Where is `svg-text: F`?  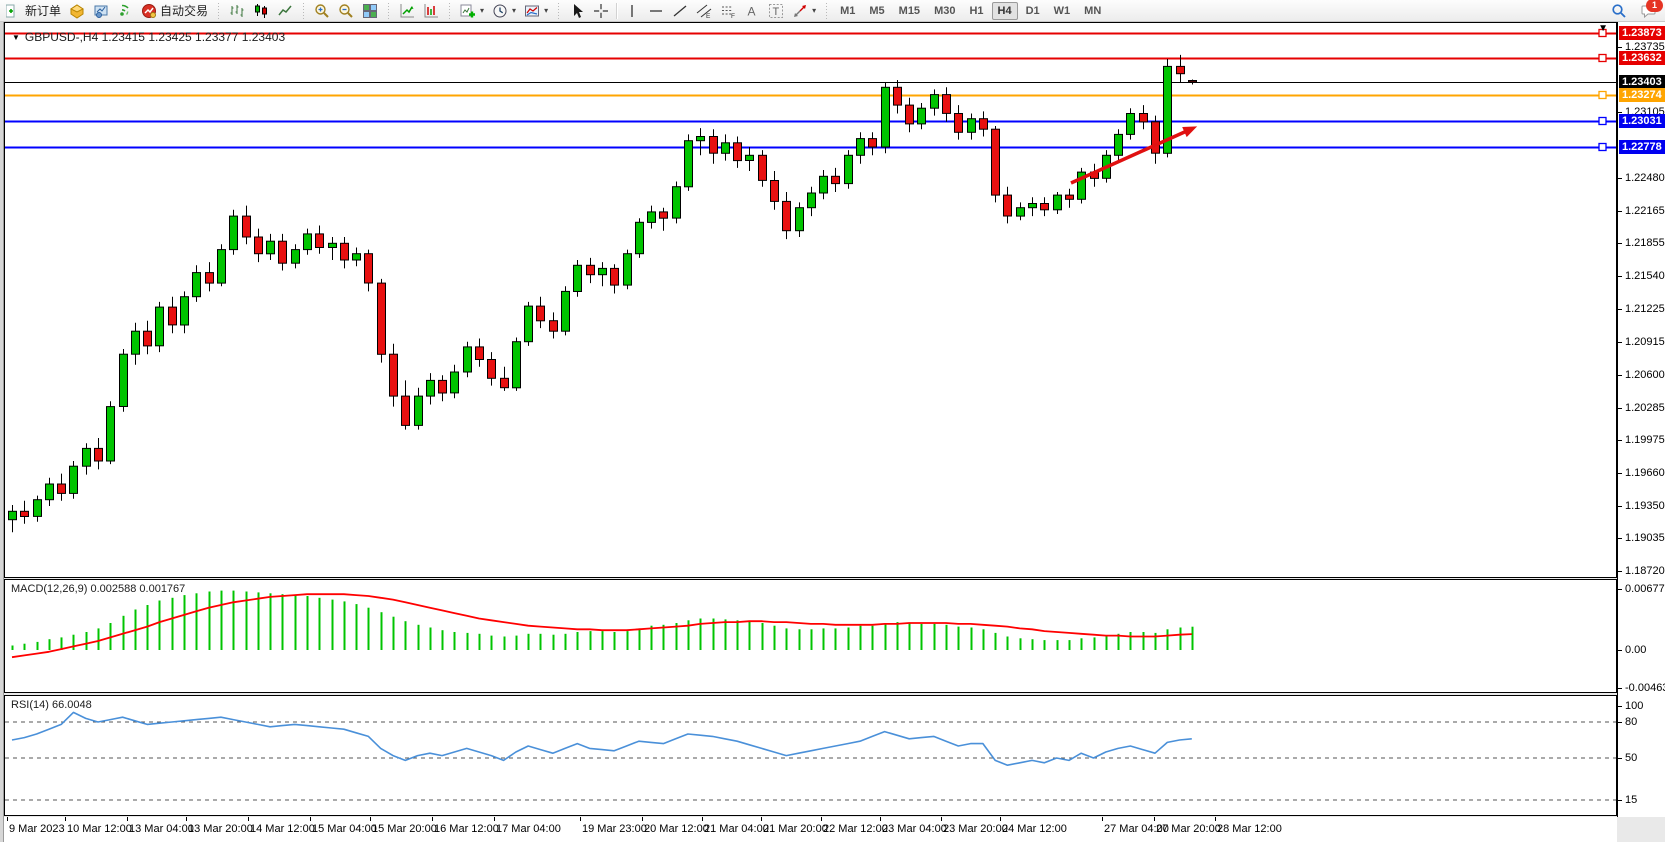 svg-text: F is located at coordinates (733, 16).